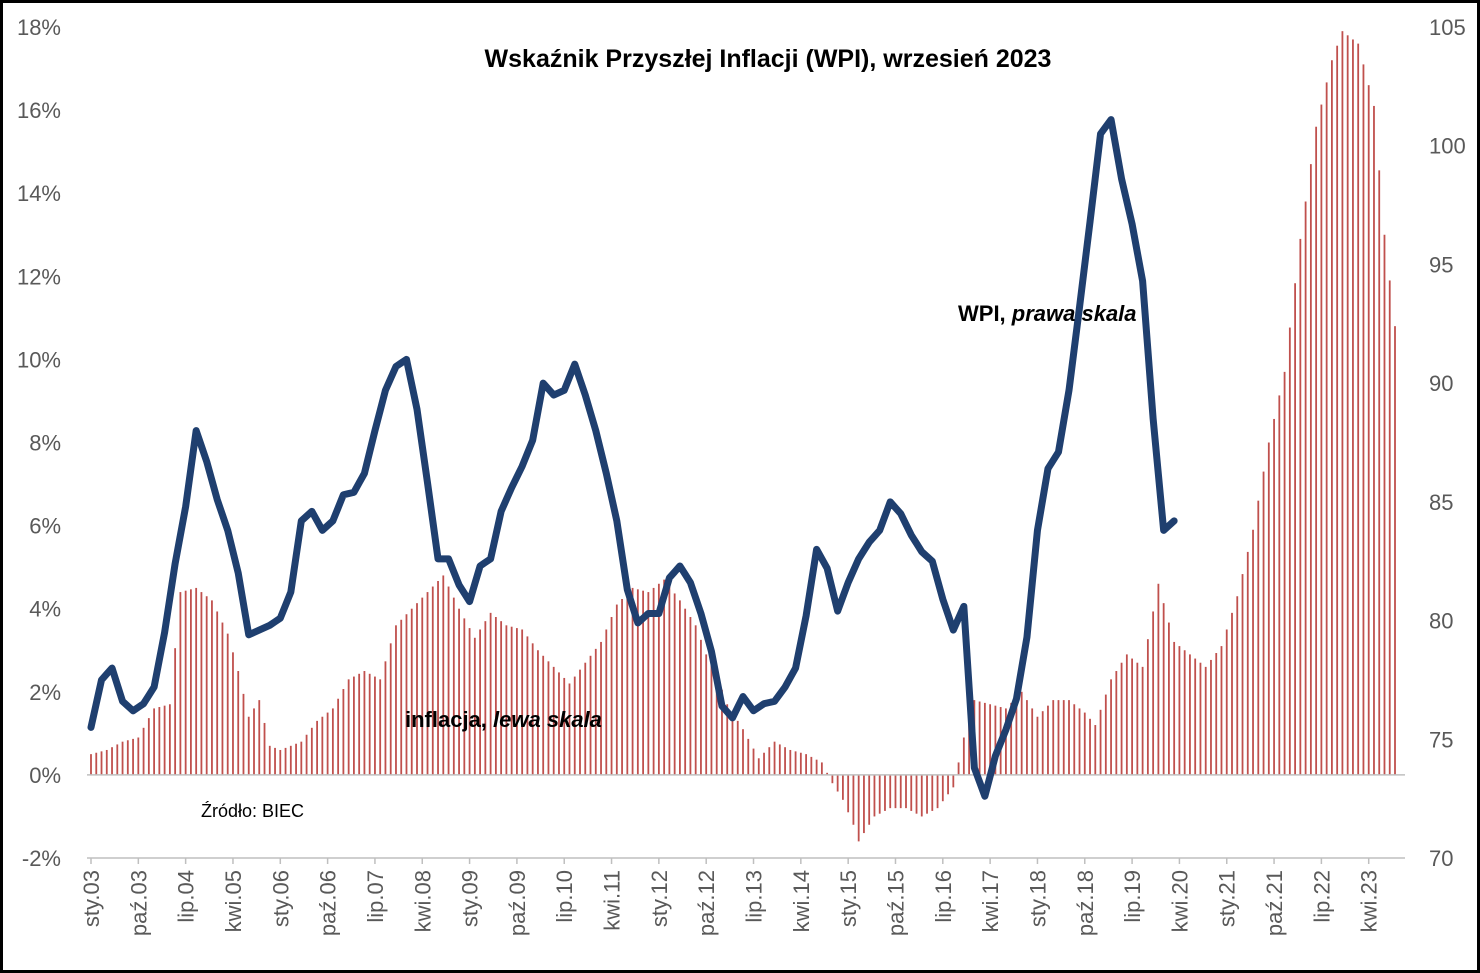  What do you see at coordinates (91, 898) in the screenshot?
I see `x-axis-tick-label: sty.03` at bounding box center [91, 898].